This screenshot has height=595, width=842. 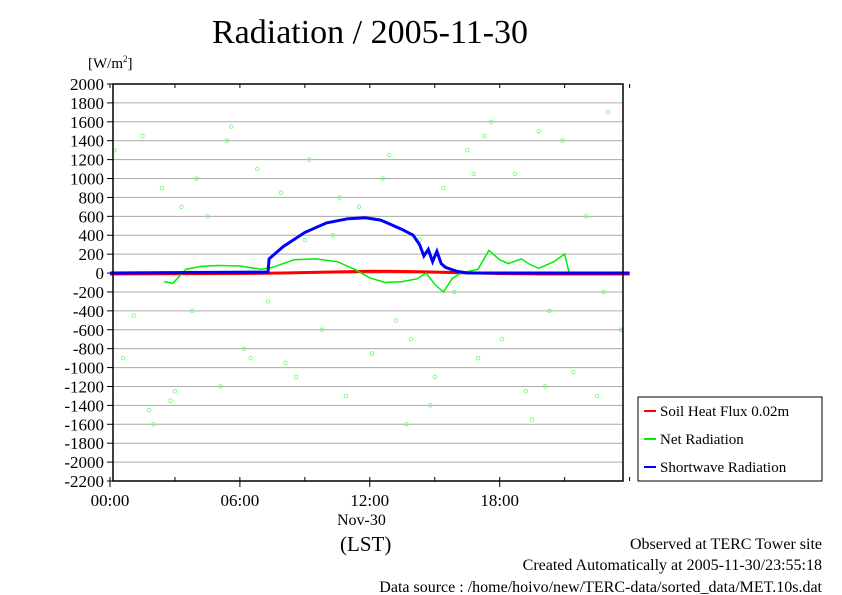 I want to click on legend-box, so click(x=730, y=439).